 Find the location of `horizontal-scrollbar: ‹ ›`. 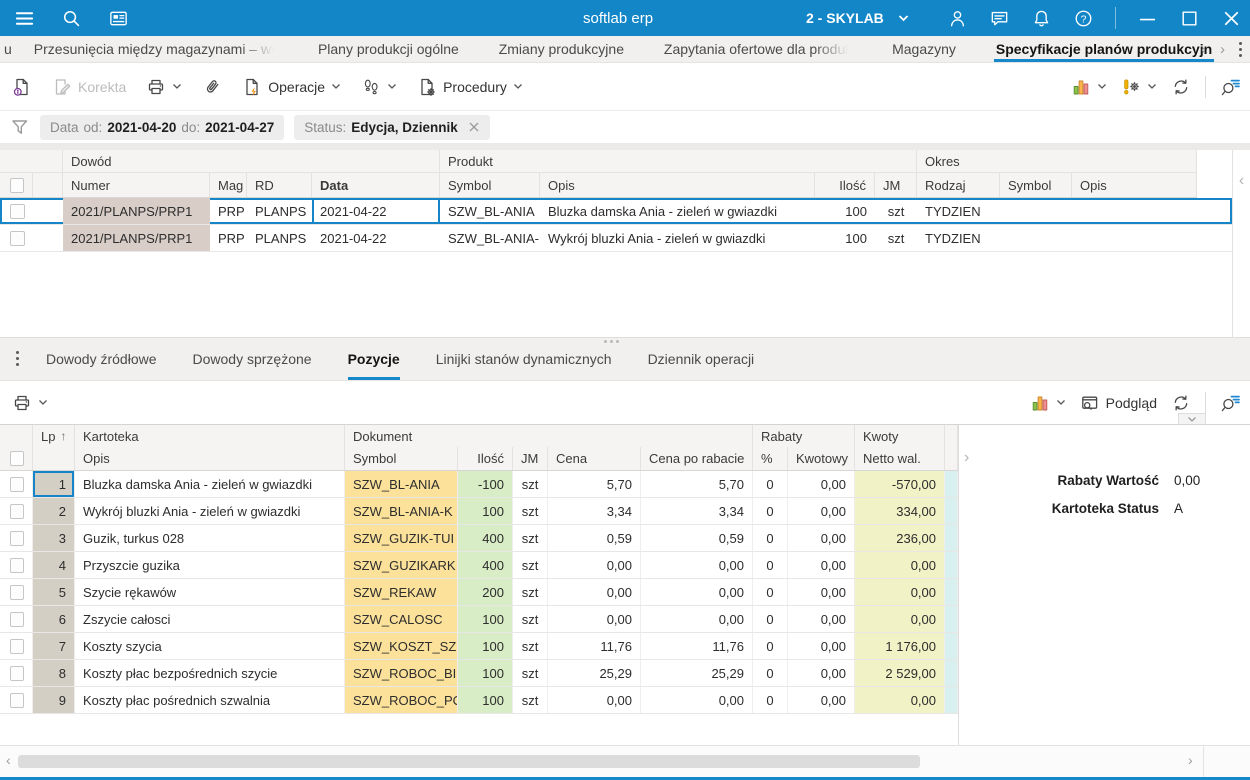

horizontal-scrollbar: ‹ › is located at coordinates (625, 761).